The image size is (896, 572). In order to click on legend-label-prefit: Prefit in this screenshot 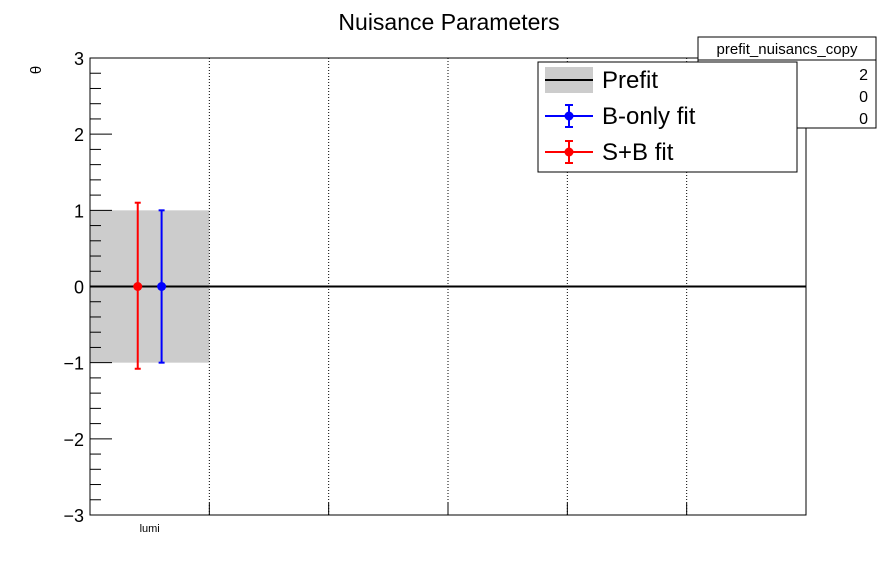, I will do `click(630, 80)`.